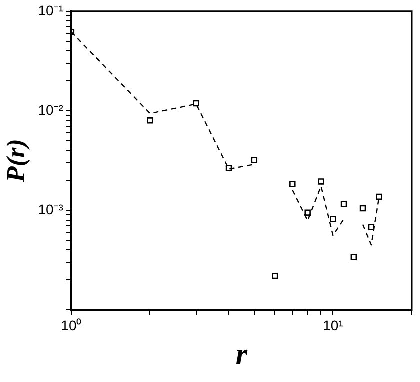 This screenshot has height=382, width=420. What do you see at coordinates (51, 10) in the screenshot?
I see `y-tick-label: 10⁻¹` at bounding box center [51, 10].